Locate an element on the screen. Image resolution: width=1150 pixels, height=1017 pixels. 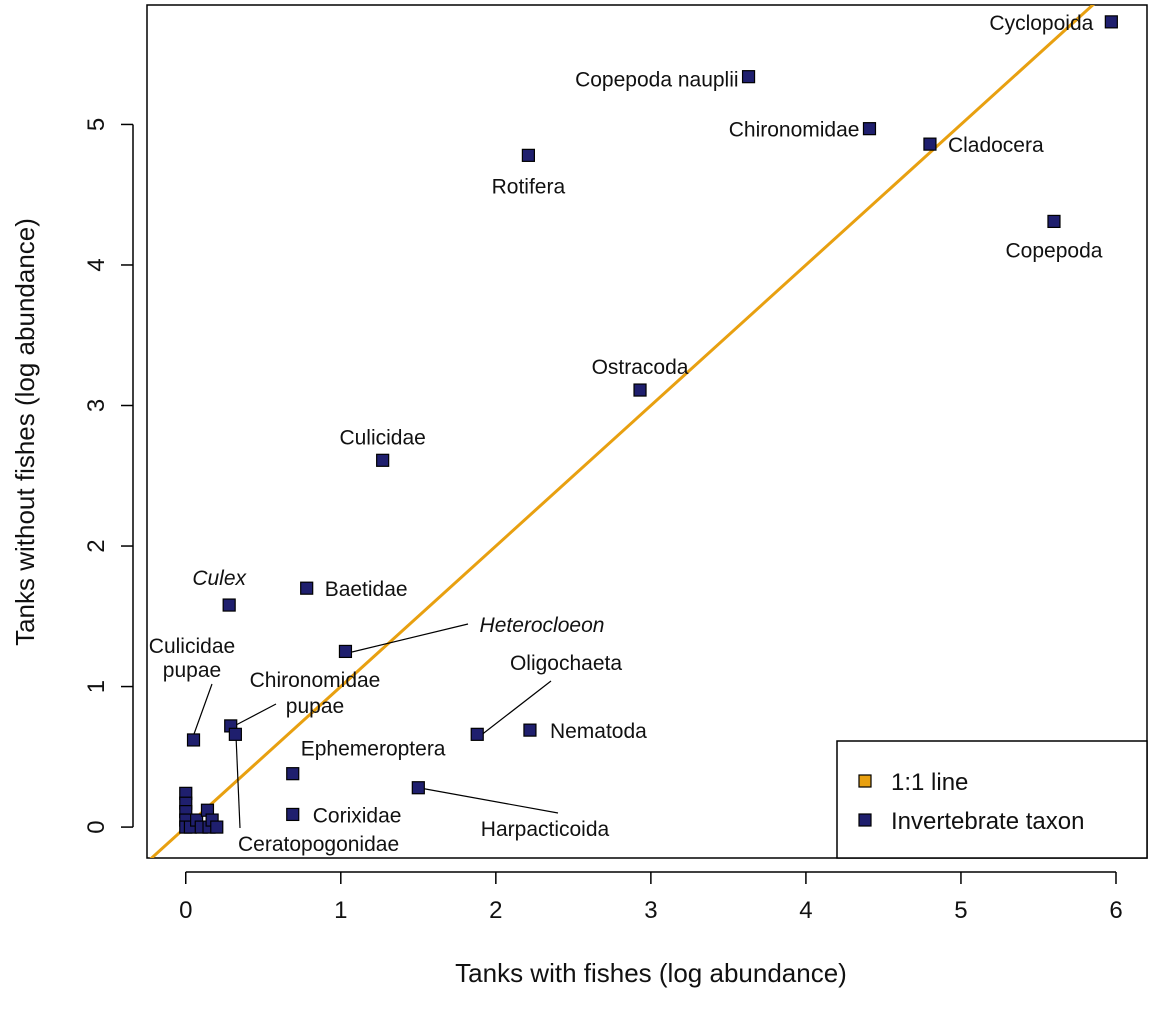
y-tick-label: 0 is located at coordinates (96, 826).